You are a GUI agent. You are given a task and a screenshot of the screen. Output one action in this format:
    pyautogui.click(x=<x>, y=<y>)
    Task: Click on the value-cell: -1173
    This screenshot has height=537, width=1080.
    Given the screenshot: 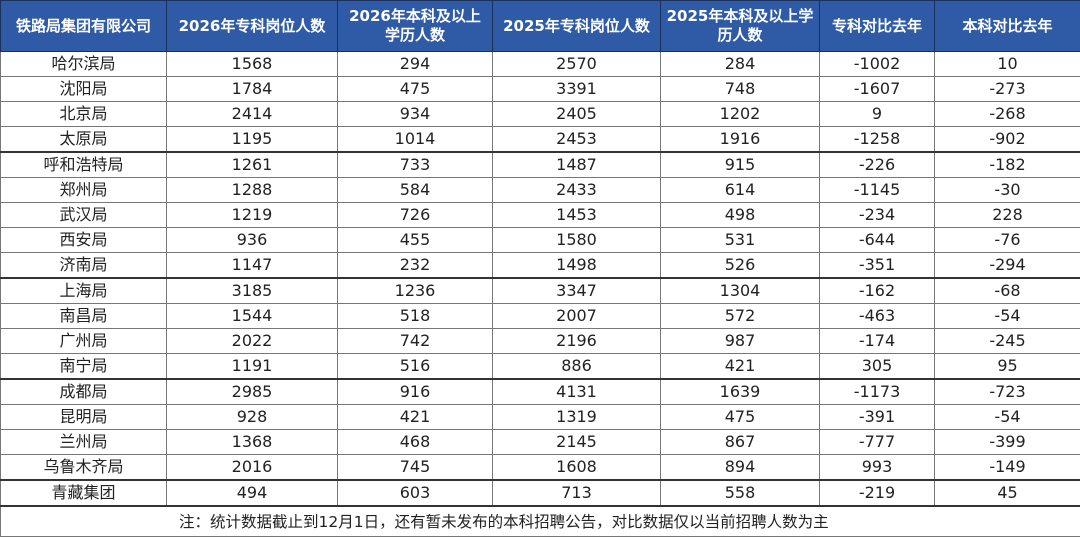 What is the action you would take?
    pyautogui.click(x=877, y=392)
    